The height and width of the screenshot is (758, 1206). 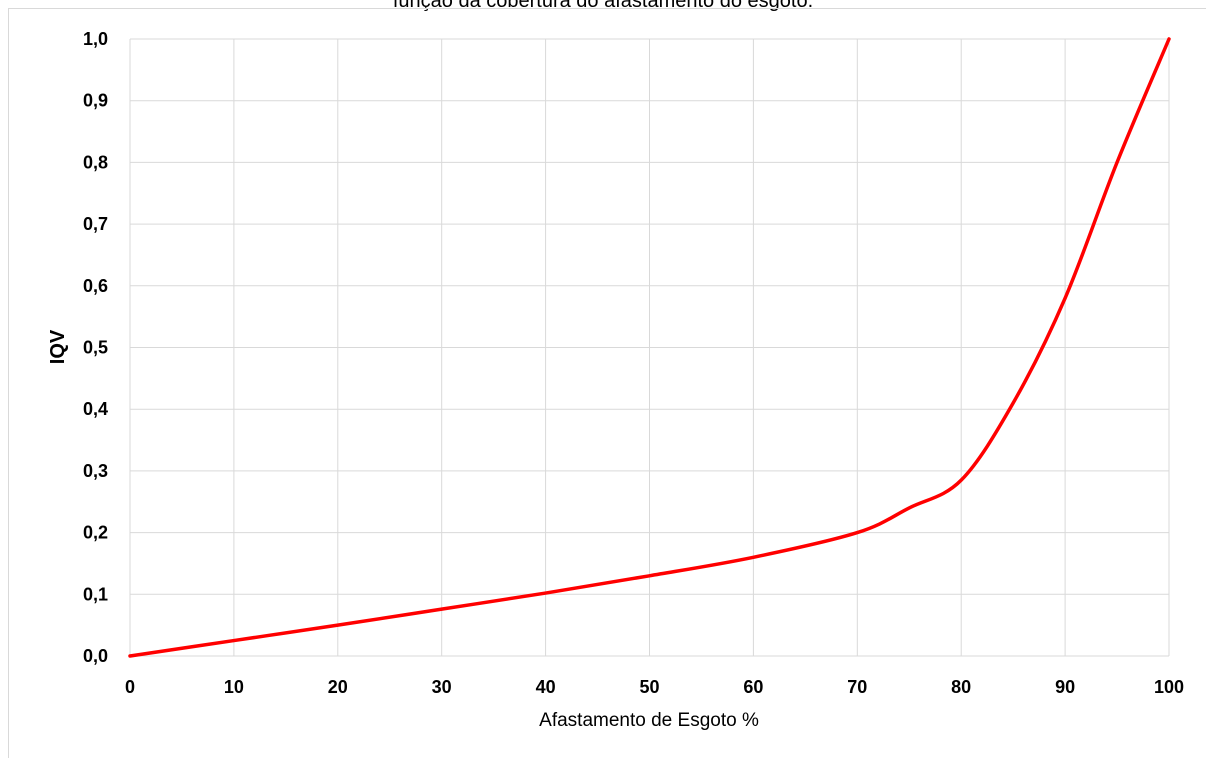 What do you see at coordinates (95, 656) in the screenshot?
I see `y-tick-label: 0,0` at bounding box center [95, 656].